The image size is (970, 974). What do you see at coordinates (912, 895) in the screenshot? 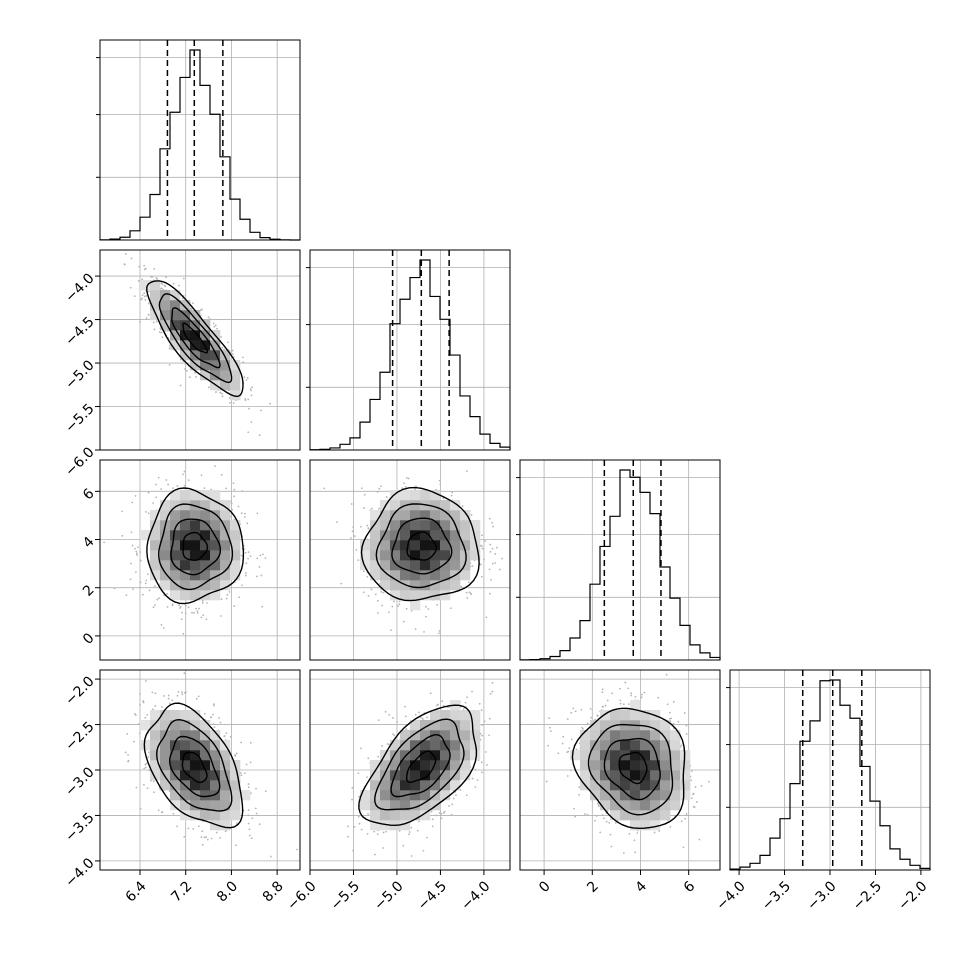
I see `xtick-label: −2.0` at bounding box center [912, 895].